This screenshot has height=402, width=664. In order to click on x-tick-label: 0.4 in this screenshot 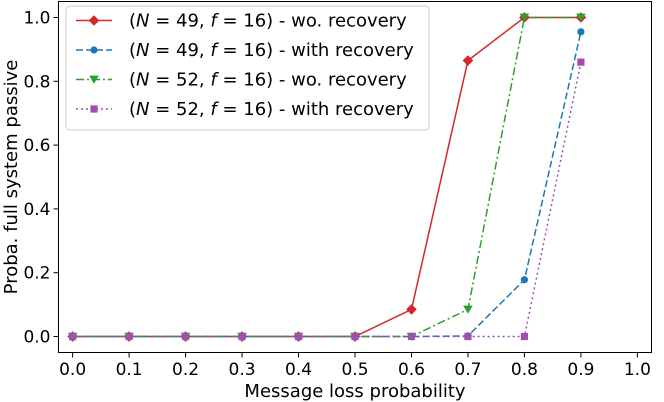, I will do `click(298, 370)`.